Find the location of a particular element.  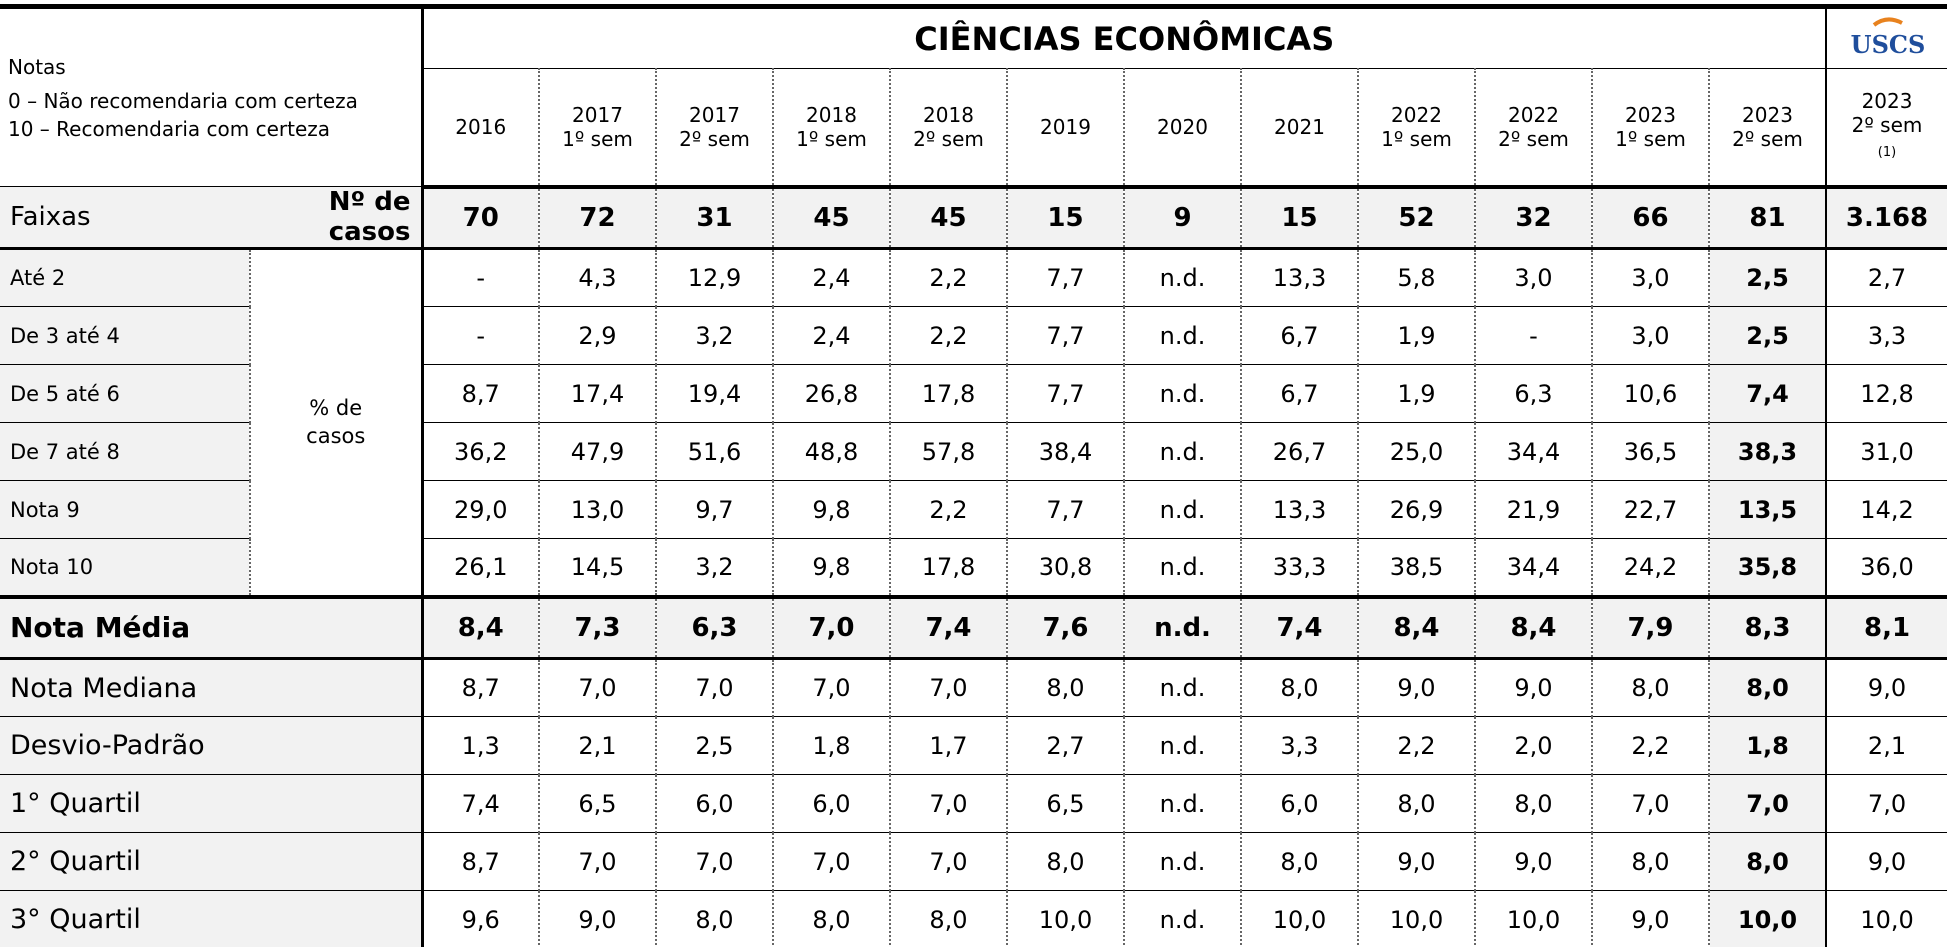

column-year: 2019 is located at coordinates (1065, 126).